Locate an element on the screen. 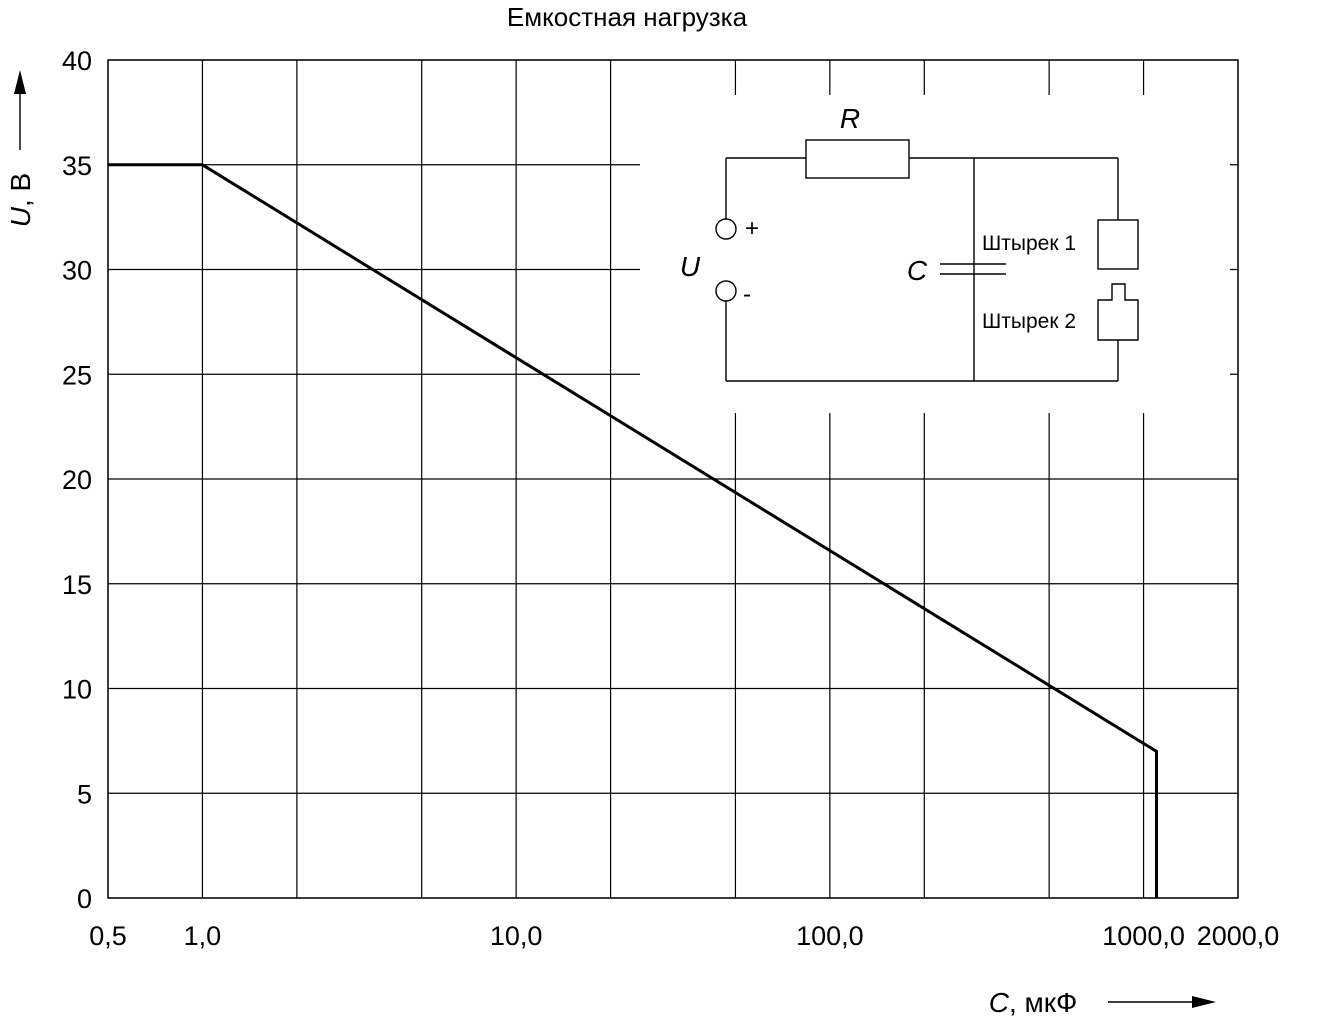 The width and height of the screenshot is (1319, 1023). x-tick-label: 1000,0 is located at coordinates (1143, 936).